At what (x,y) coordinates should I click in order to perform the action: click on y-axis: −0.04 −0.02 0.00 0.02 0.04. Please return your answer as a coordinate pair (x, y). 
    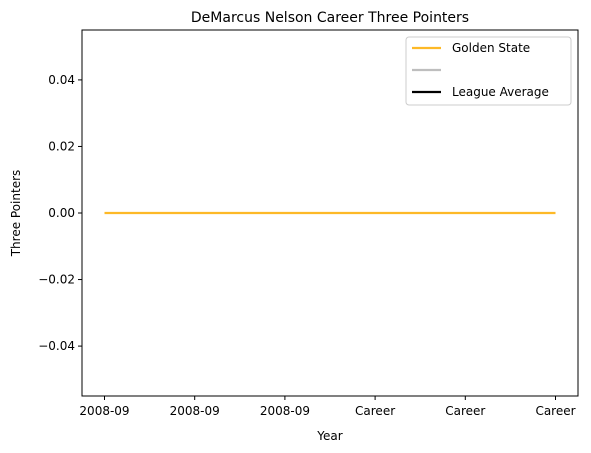
    Looking at the image, I should click on (60, 213).